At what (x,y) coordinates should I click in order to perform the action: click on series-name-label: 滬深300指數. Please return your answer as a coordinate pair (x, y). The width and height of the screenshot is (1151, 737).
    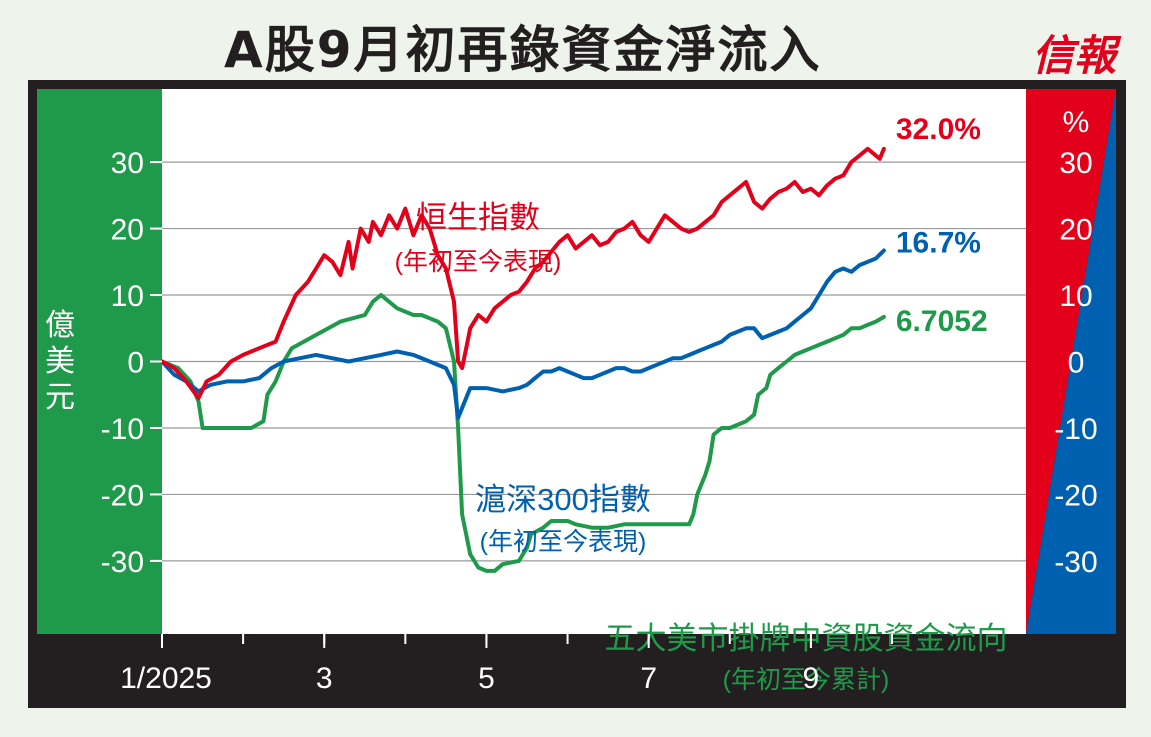
    Looking at the image, I should click on (563, 499).